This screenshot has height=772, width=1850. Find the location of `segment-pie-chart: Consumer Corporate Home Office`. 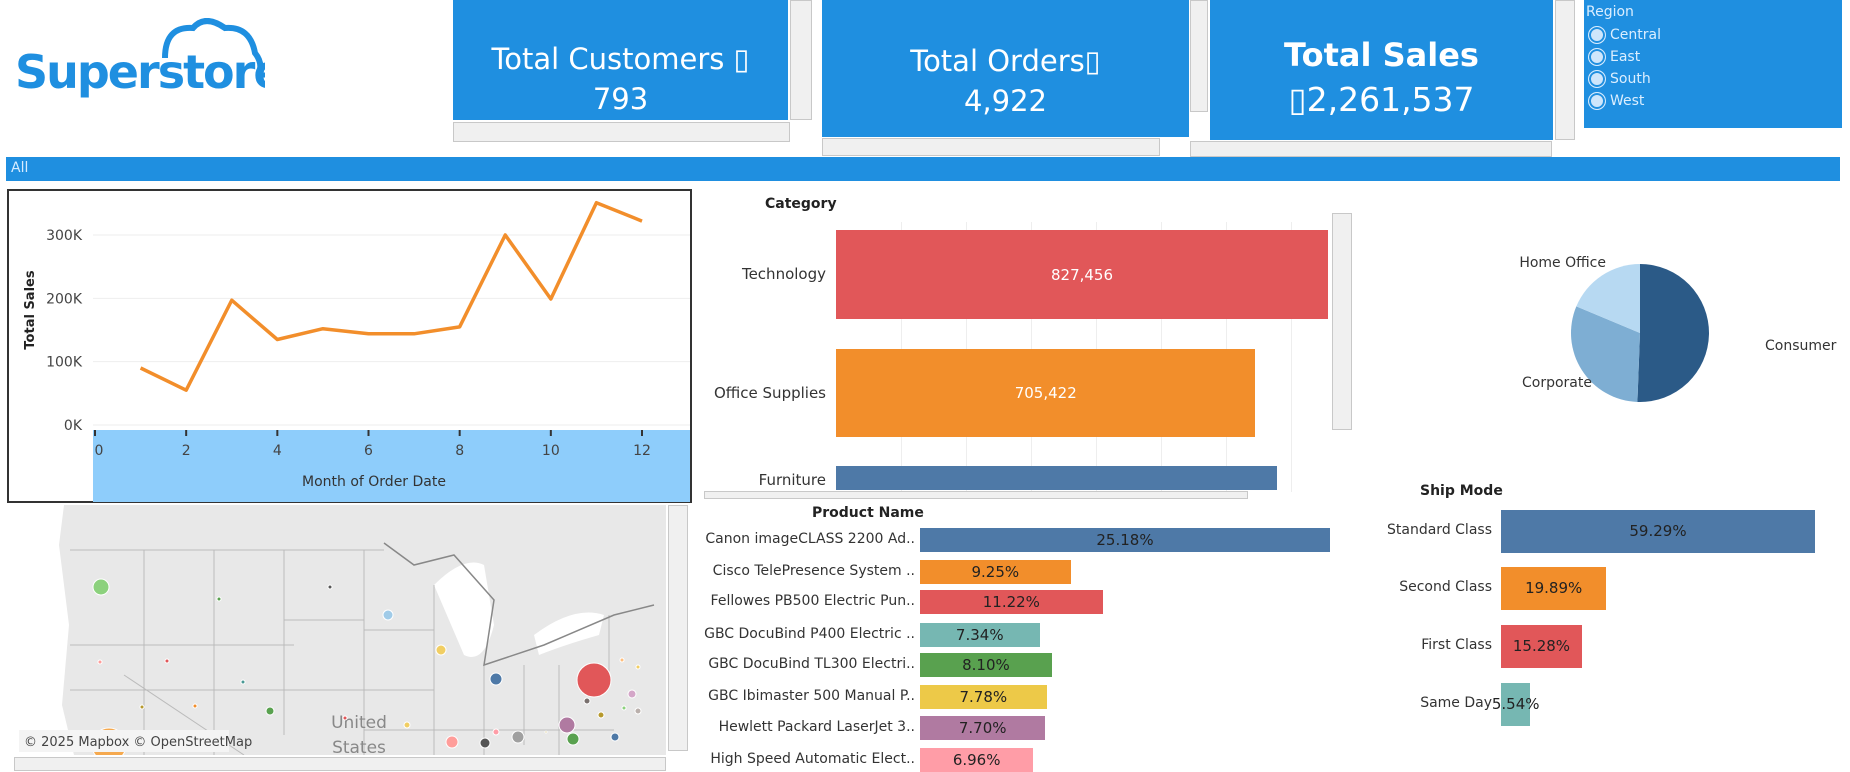

segment-pie-chart: Consumer Corporate Home Office is located at coordinates (1650, 335).